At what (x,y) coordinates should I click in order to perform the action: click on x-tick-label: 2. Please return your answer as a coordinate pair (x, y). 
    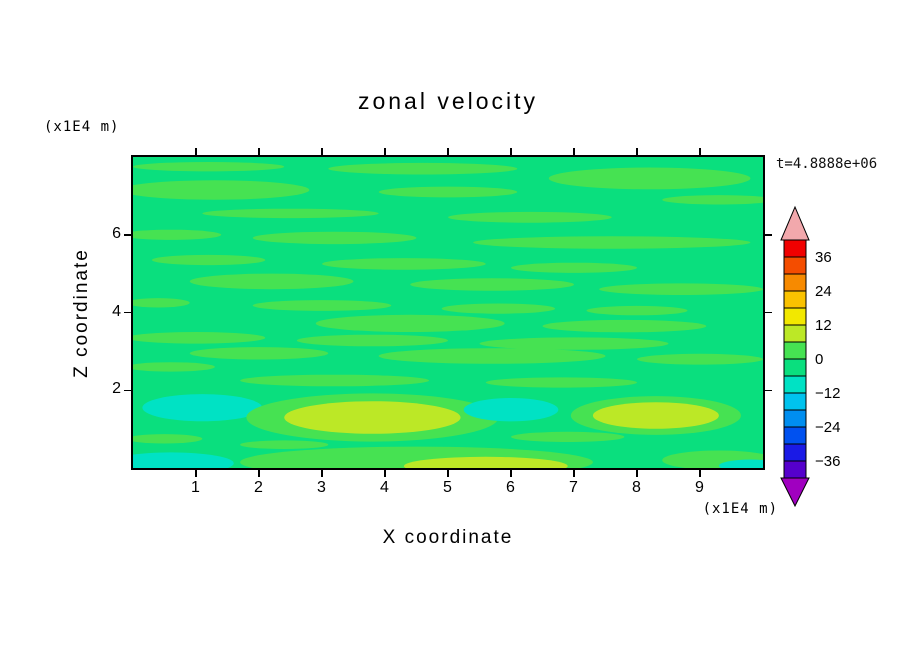
    Looking at the image, I should click on (259, 487).